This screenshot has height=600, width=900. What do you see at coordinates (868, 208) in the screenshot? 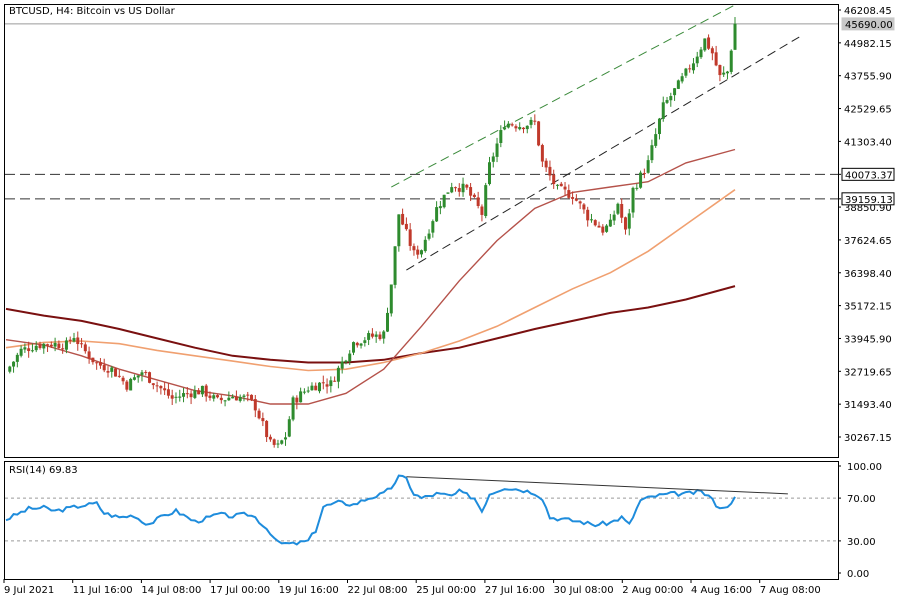
I see `price-tick-label: 38850.90` at bounding box center [868, 208].